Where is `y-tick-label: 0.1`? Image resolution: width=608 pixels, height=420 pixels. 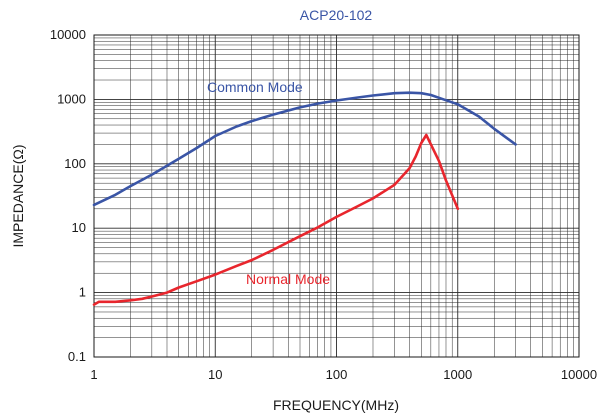
y-tick-label: 0.1 is located at coordinates (77, 356).